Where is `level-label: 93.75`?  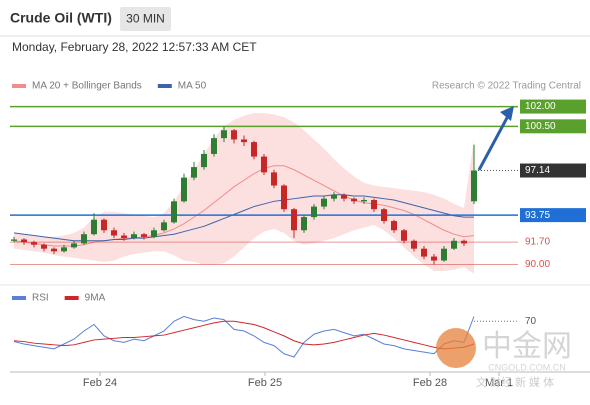
level-label: 93.75 is located at coordinates (537, 215).